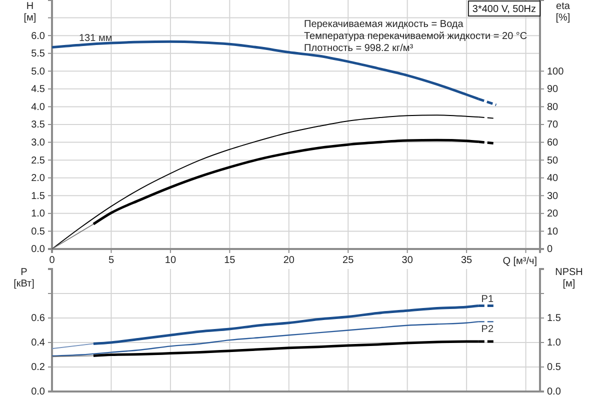 The image size is (600, 400). What do you see at coordinates (553, 214) in the screenshot?
I see `y2-tick-label: 20` at bounding box center [553, 214].